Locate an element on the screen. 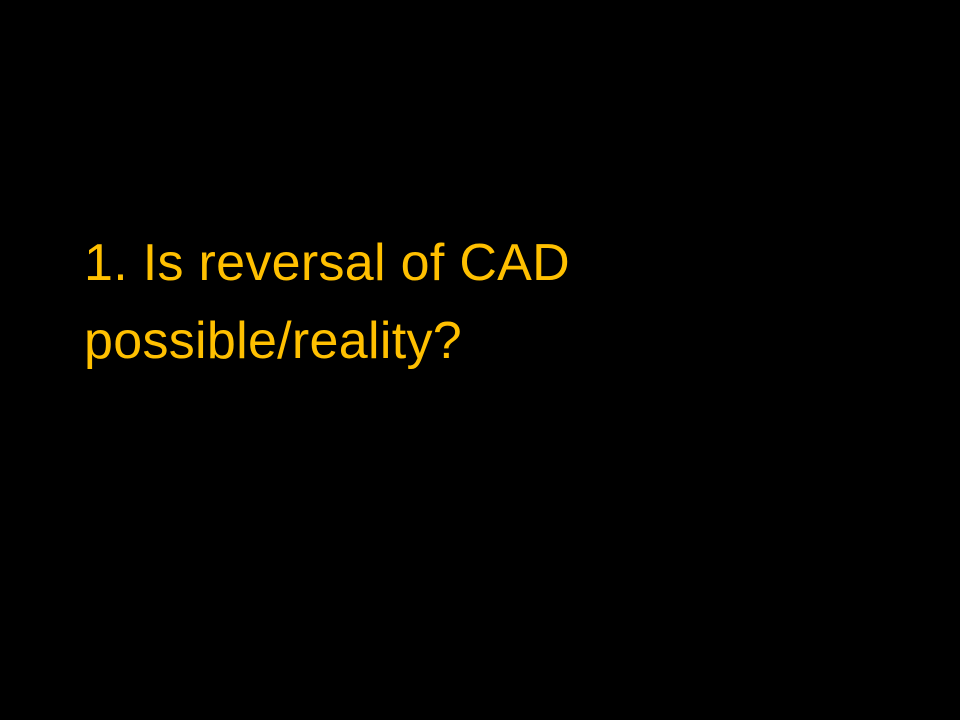 Image resolution: width=960 pixels, height=720 pixels. question-line-2: possible/reality? is located at coordinates (273, 341).